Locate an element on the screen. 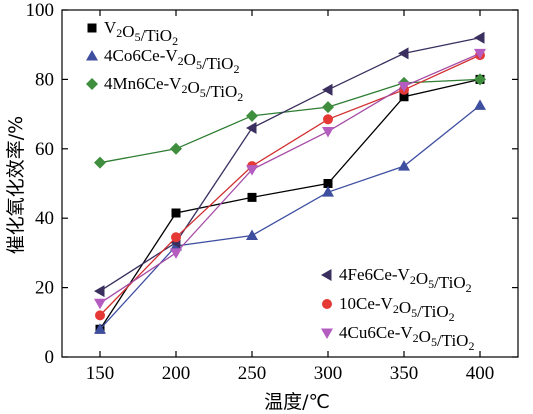 The height and width of the screenshot is (414, 533). series-line is located at coordinates (290, 121).